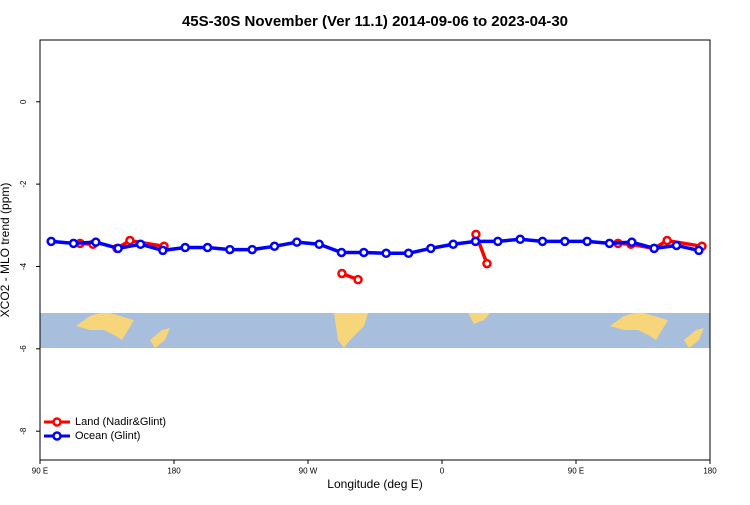 Image resolution: width=750 pixels, height=505 pixels. Describe the element at coordinates (442, 471) in the screenshot. I see `x-tick-label: 0` at that location.